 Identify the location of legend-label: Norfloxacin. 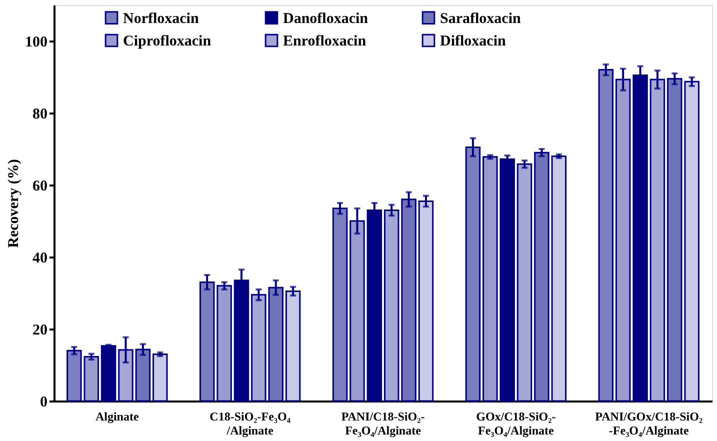
(161, 18).